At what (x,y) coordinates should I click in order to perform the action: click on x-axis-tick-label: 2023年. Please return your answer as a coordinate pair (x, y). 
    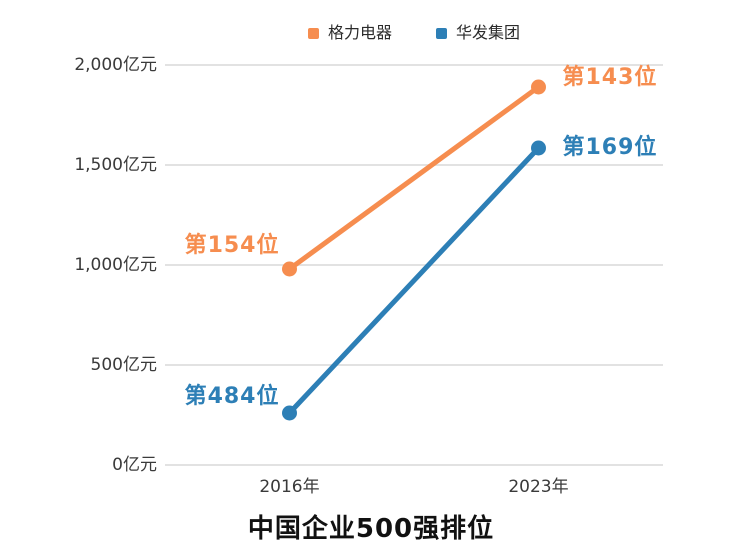
    Looking at the image, I should click on (538, 487).